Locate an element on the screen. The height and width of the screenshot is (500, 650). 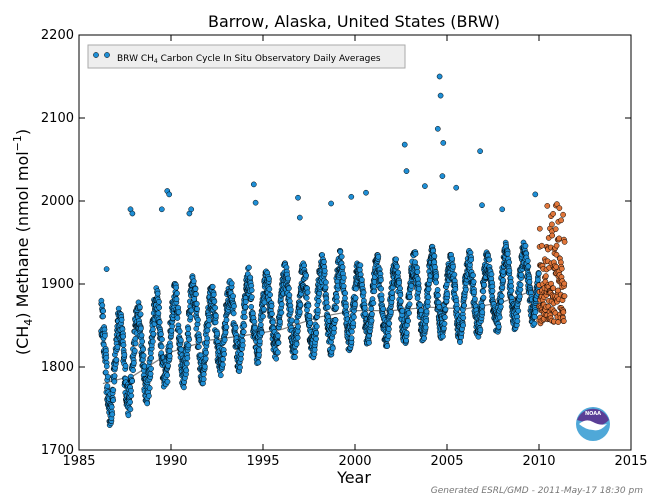
chart-title: Barrow, Alaska, United States (BRW) is located at coordinates (354, 21).